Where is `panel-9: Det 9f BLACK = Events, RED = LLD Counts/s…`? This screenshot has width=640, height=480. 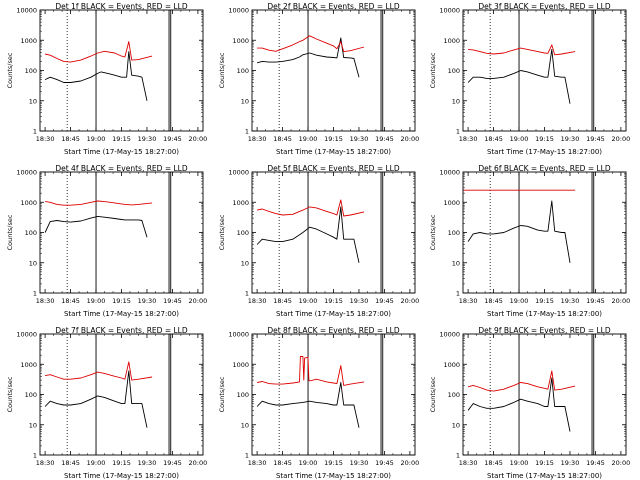 panel-9: Det 9f BLACK = Events, RED = LLD Counts/s… is located at coordinates (529, 403).